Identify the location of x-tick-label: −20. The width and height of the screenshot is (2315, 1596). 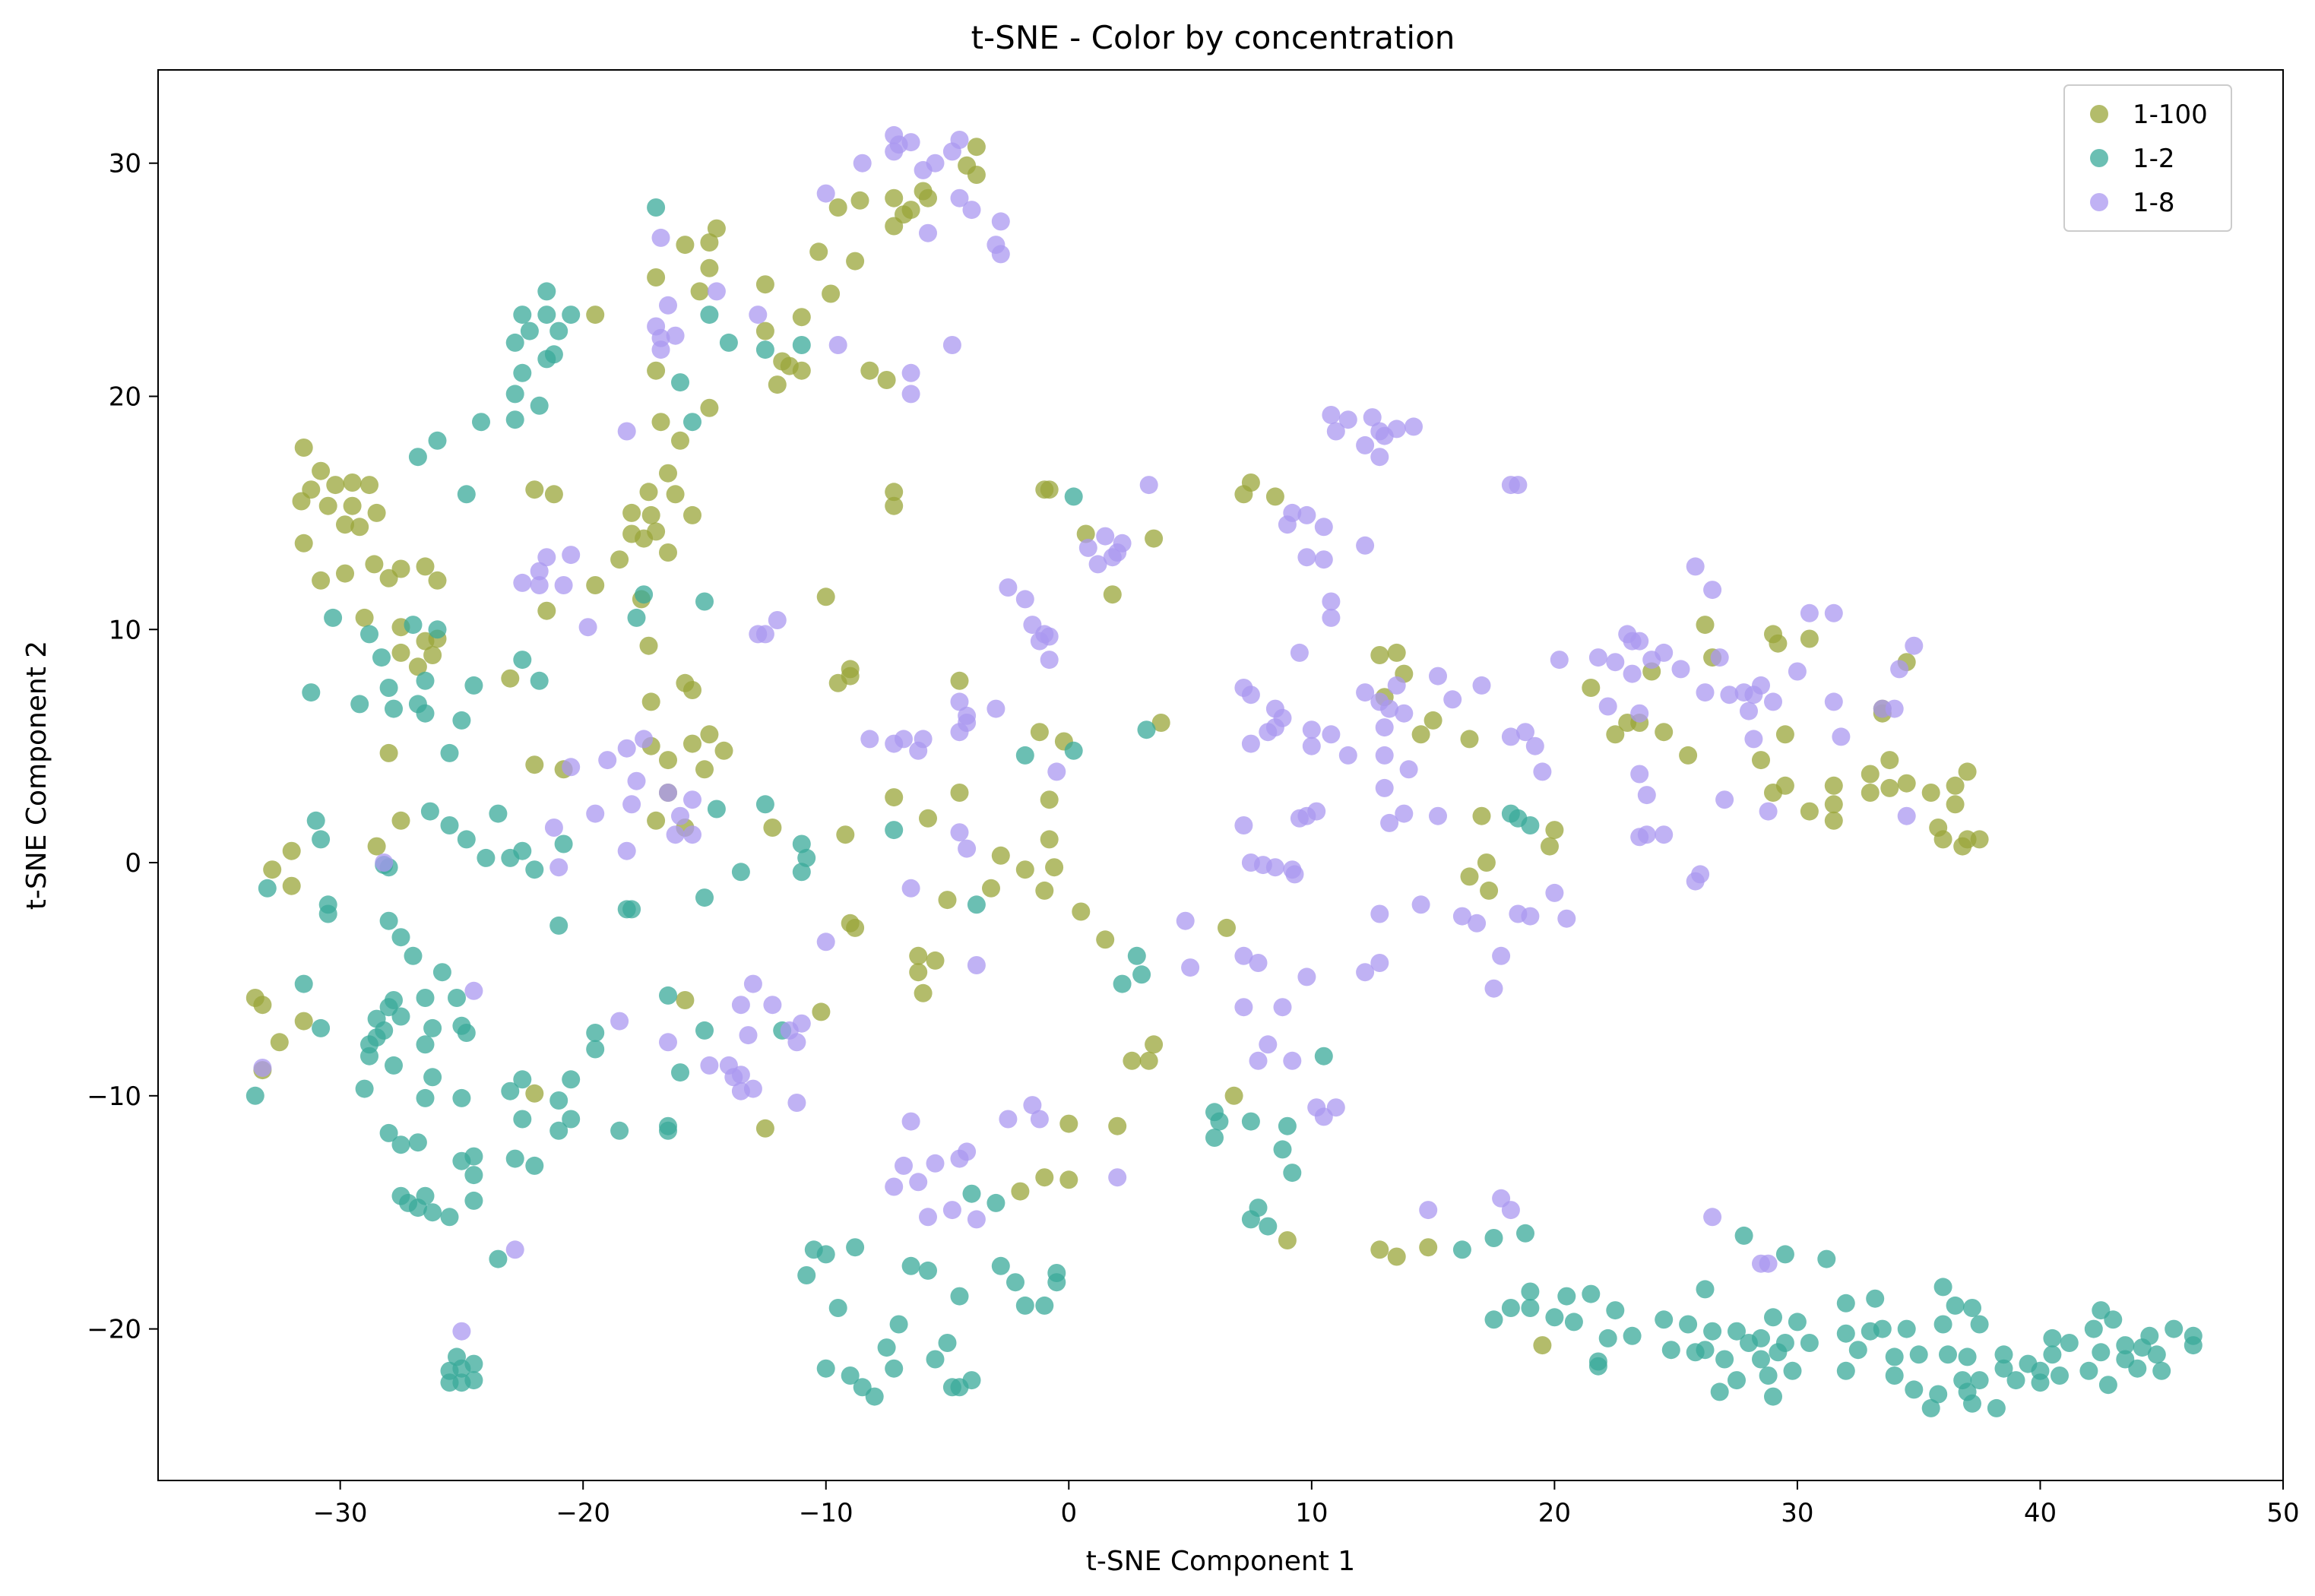
(583, 1513).